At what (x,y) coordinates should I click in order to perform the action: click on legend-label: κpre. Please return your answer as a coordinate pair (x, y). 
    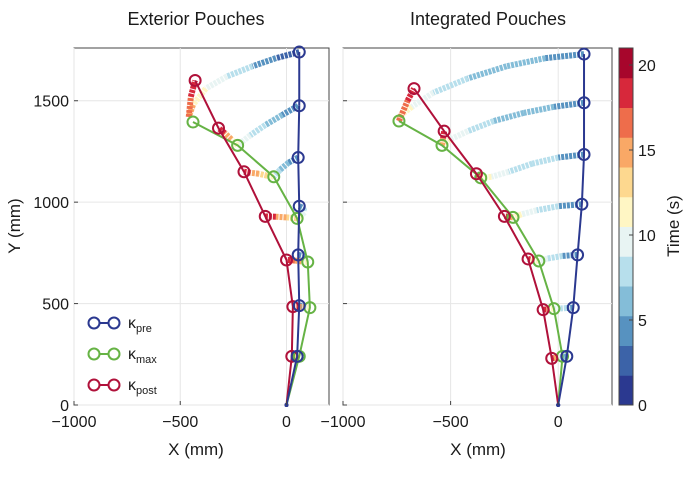
    Looking at the image, I should click on (140, 325).